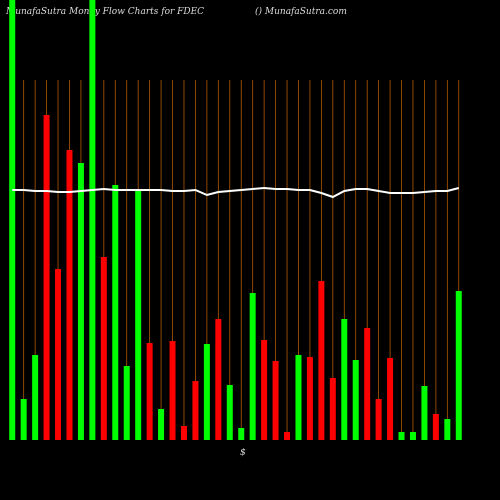  What do you see at coordinates (243, 453) in the screenshot?
I see `x-axis-label: $` at bounding box center [243, 453].